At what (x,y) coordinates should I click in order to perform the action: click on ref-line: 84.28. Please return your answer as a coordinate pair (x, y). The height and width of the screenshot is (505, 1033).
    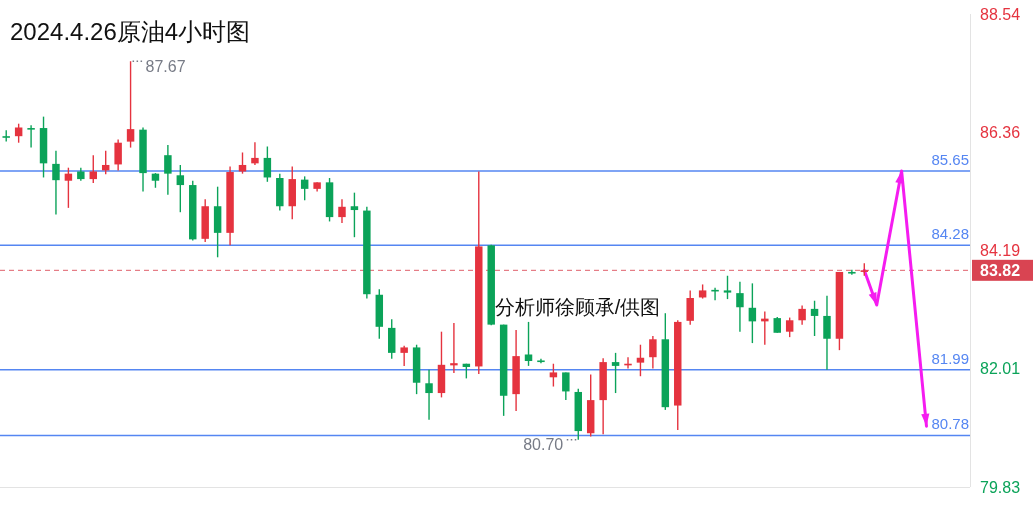
    Looking at the image, I should click on (485, 236).